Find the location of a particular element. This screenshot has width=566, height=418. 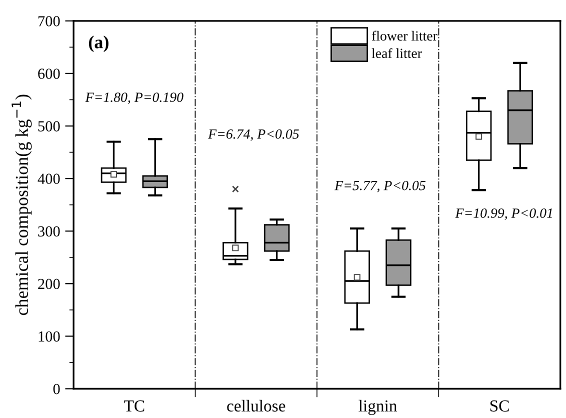

y-tick-label: 500 is located at coordinates (49, 126).